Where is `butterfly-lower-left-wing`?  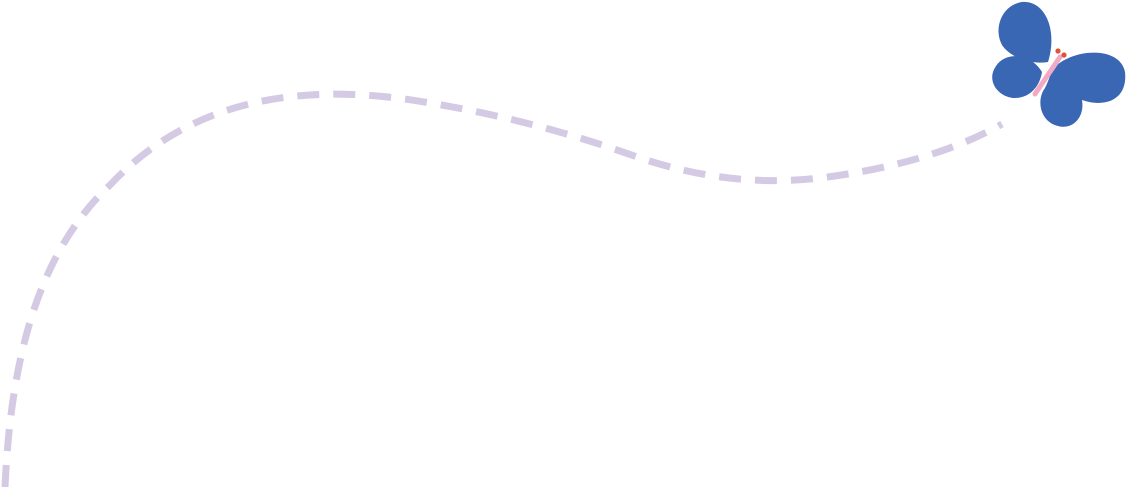
butterfly-lower-left-wing is located at coordinates (1017, 77).